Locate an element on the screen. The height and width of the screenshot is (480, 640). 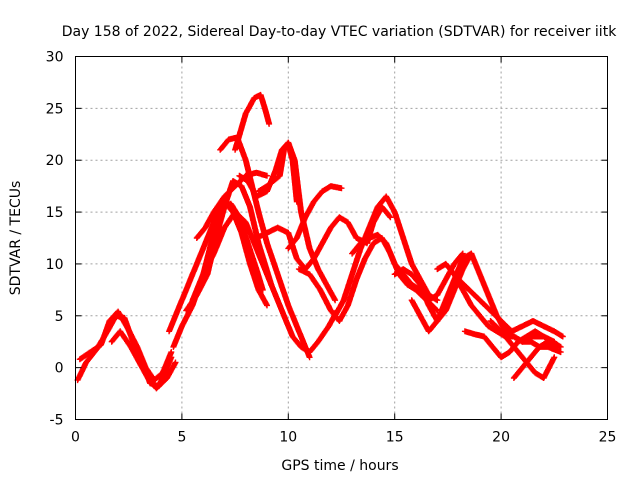
x-tick-label: 20 is located at coordinates (501, 438).